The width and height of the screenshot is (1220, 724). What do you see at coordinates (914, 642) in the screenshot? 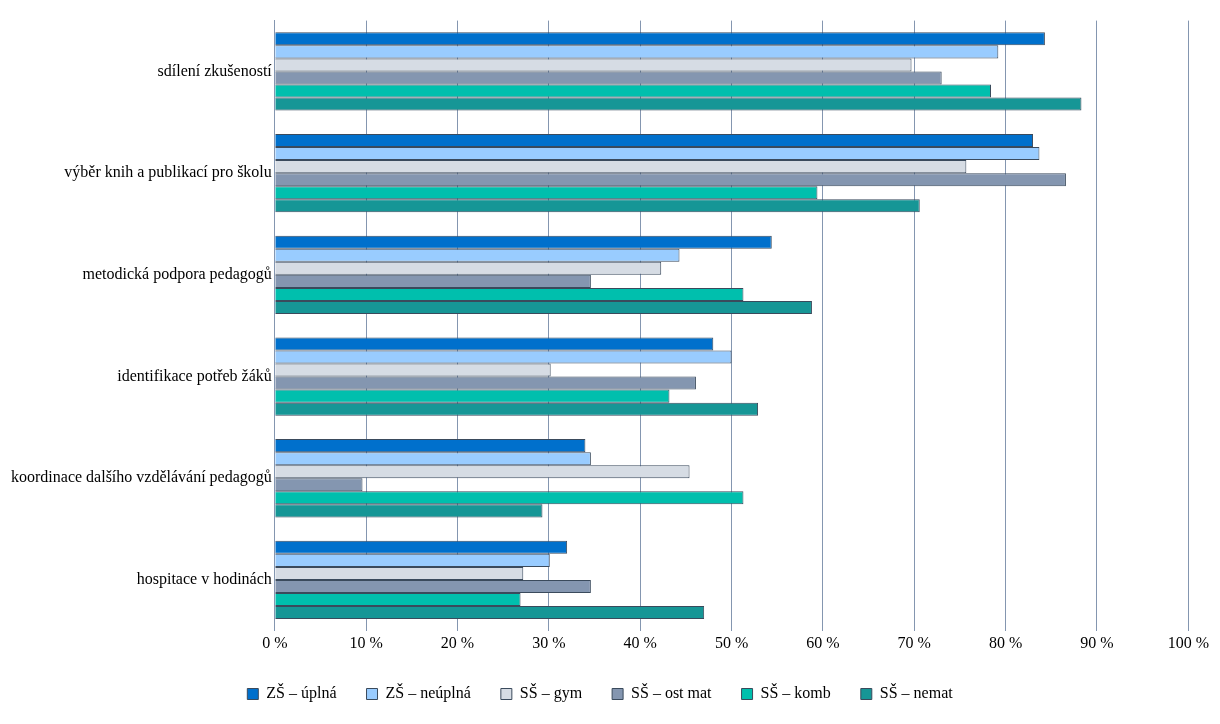
I see `x-tick-label: 70 %` at bounding box center [914, 642].